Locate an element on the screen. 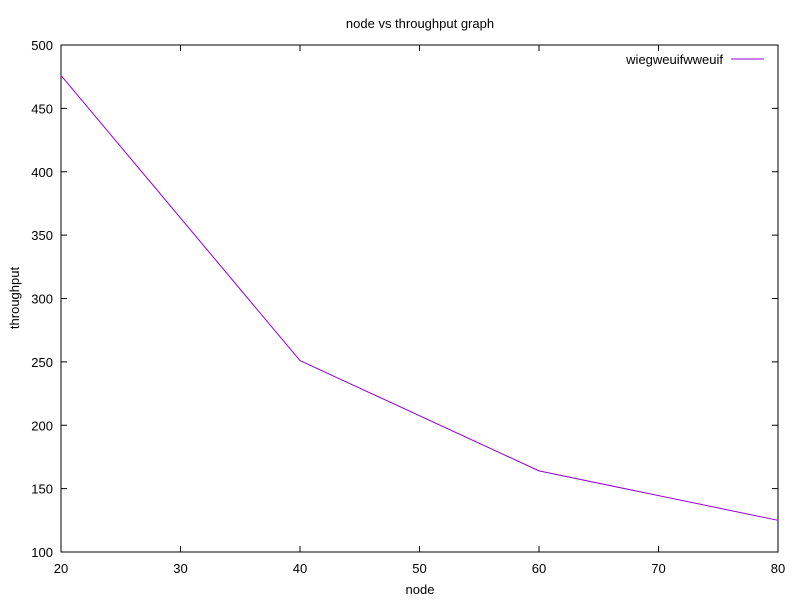 The width and height of the screenshot is (800, 600). x-tick-label: 30 is located at coordinates (180, 568).